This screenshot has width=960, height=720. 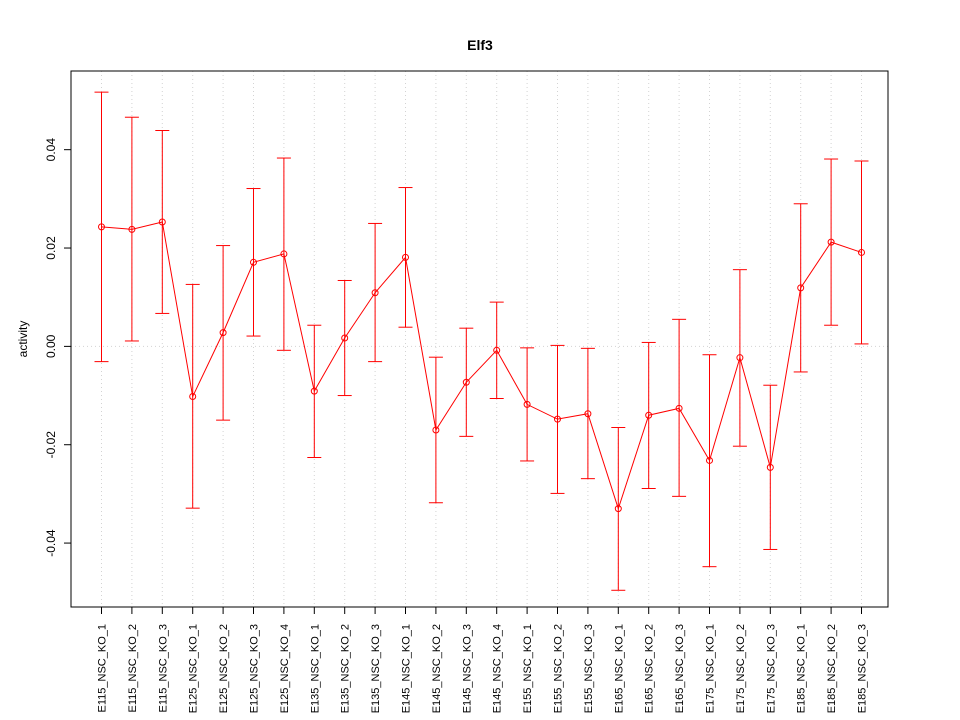 I want to click on x-tick-label: E135_NSC_KO_3, so click(x=376, y=668).